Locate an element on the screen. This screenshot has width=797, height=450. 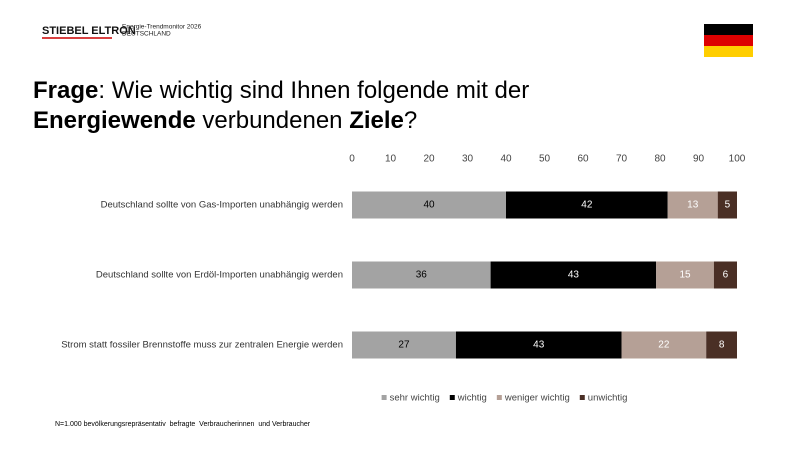
data-label: 15 is located at coordinates (685, 275).